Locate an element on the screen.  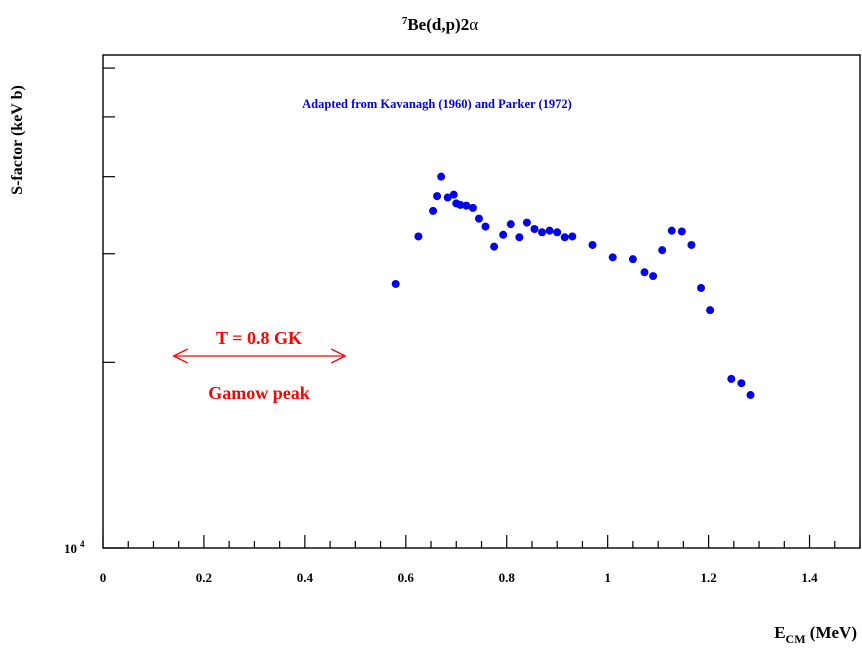
gamow-arrow-head-right is located at coordinates (338, 356).